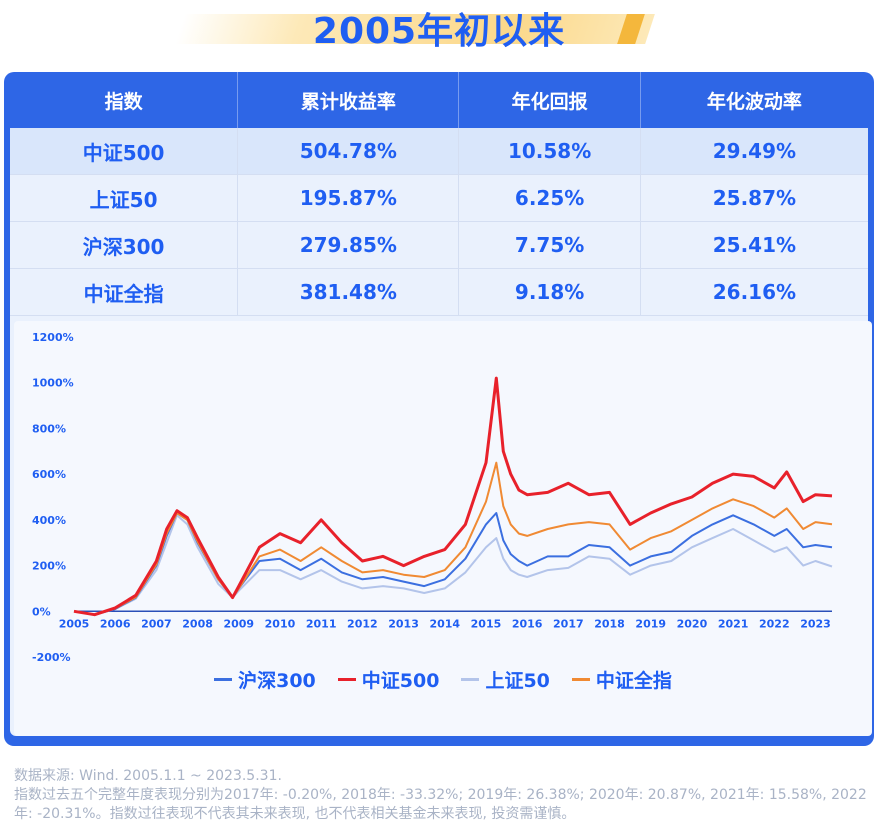 This screenshot has height=830, width=878. I want to click on legend-item-csi-all: 中证全指, so click(621, 679).